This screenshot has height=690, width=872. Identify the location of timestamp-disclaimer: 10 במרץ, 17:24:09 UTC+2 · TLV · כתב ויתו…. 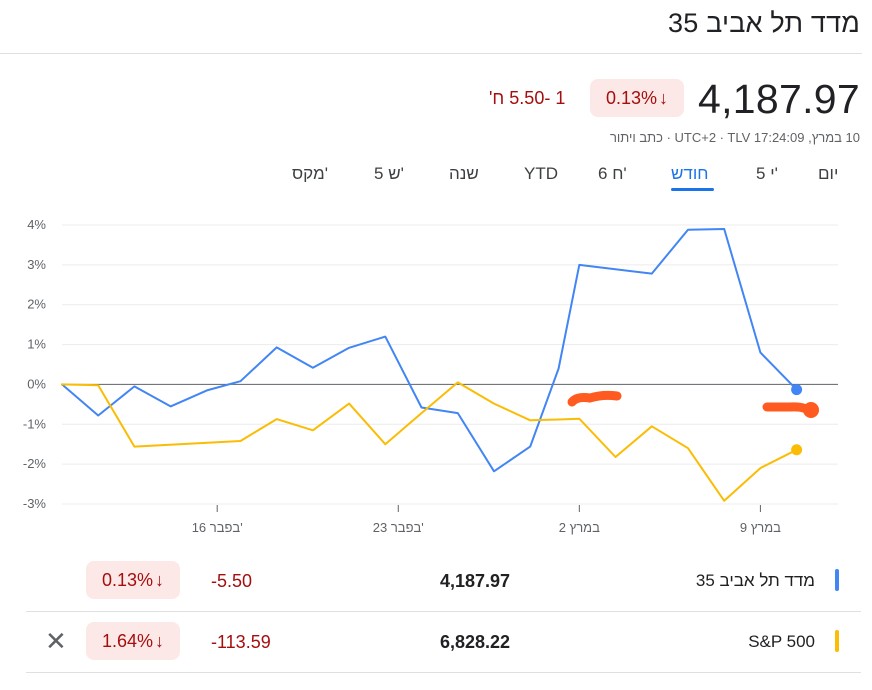
(734, 137).